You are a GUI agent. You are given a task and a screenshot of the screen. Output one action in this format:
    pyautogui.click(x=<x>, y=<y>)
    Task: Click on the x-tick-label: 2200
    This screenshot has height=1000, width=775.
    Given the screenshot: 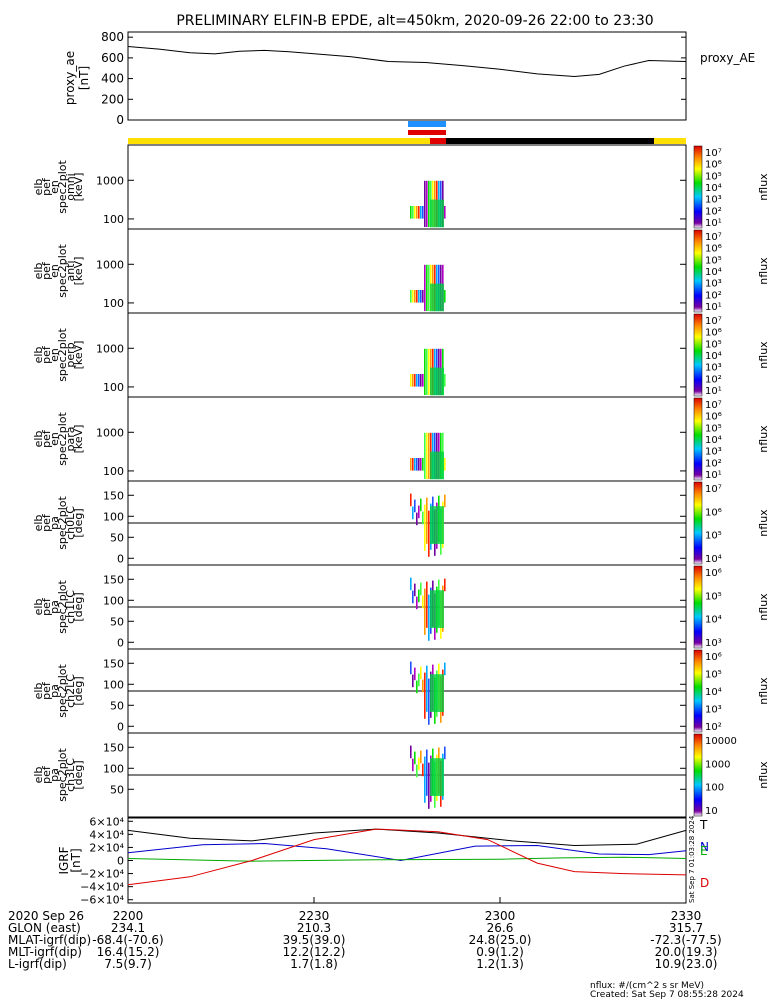 What is the action you would take?
    pyautogui.click(x=128, y=916)
    